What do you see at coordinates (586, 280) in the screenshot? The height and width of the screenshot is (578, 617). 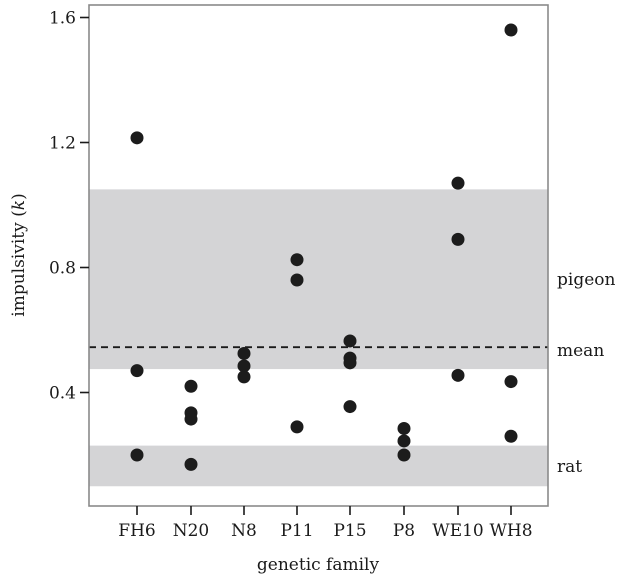 I see `band-label-pigeon: pigeon` at bounding box center [586, 280].